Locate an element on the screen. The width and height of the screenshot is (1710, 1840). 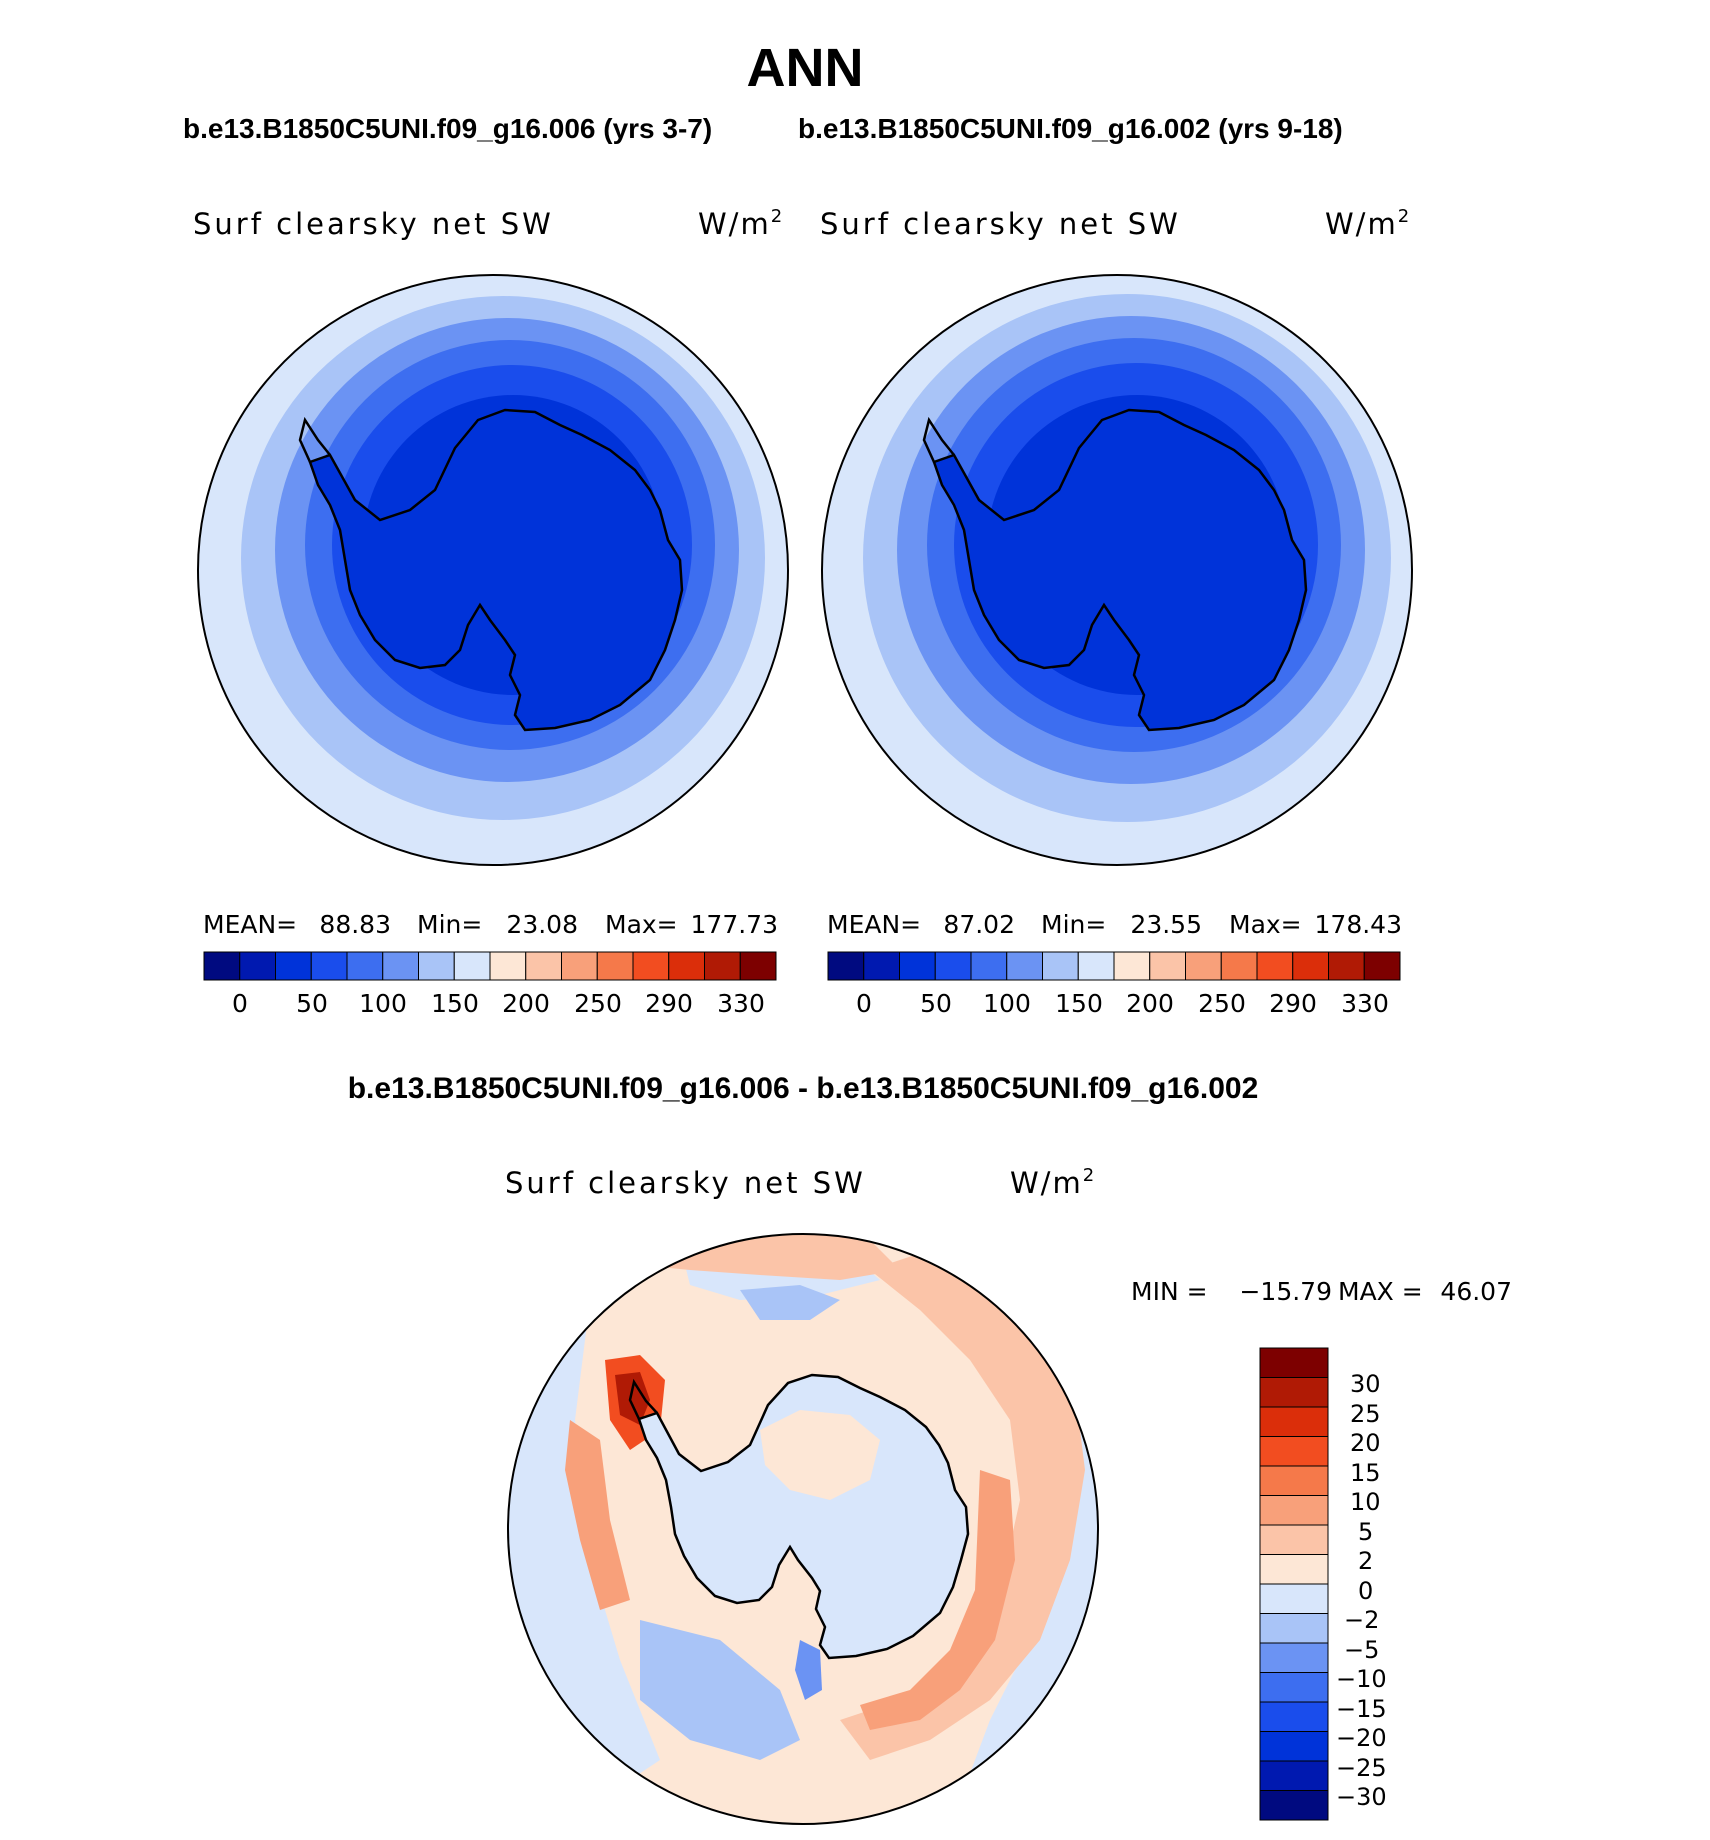
diff-region-weddell-blue is located at coordinates (808, 1670).